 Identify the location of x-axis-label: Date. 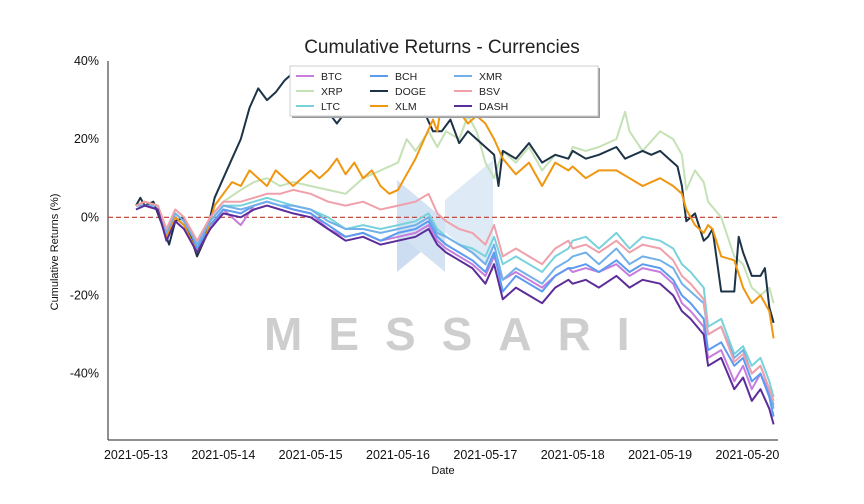
(442, 471).